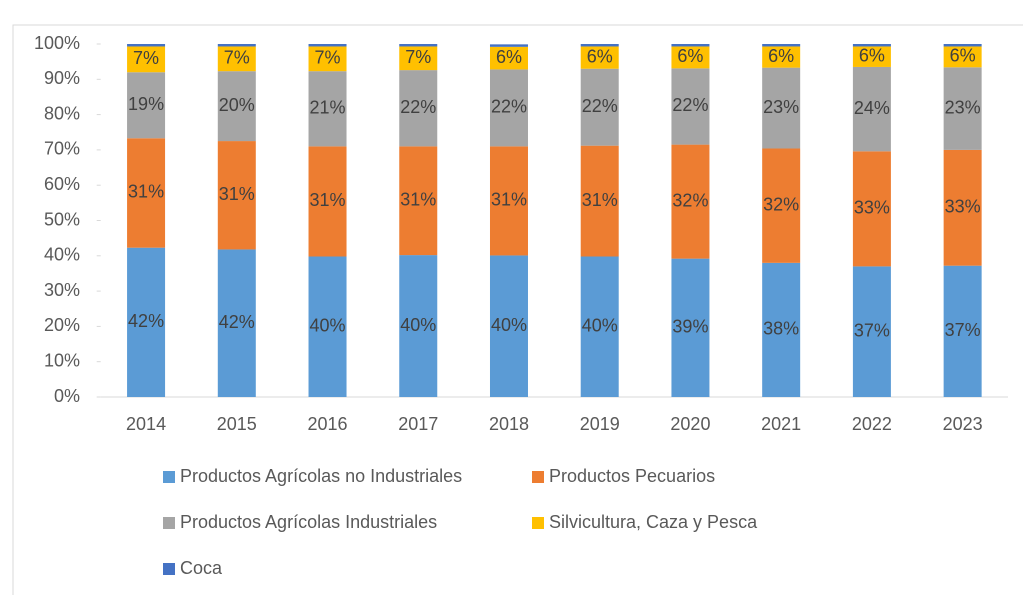 The height and width of the screenshot is (595, 1023). I want to click on value-label: 19%, so click(146, 104).